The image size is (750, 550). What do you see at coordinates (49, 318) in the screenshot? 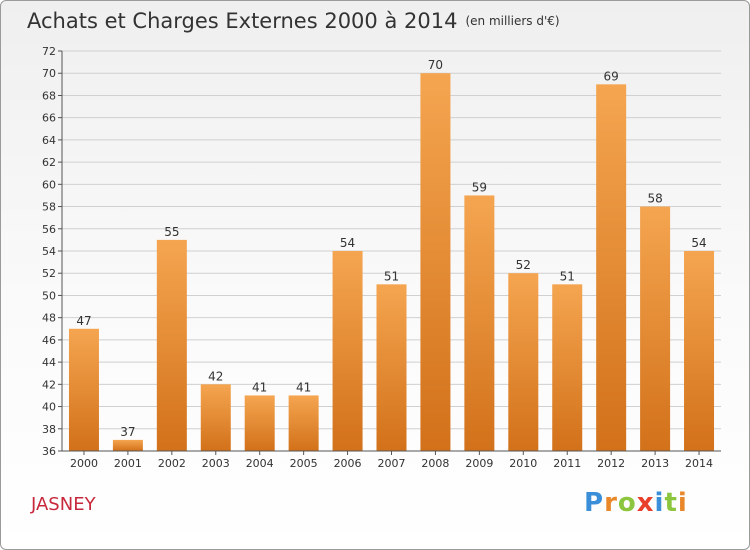
I see `y-tick-label: 48` at bounding box center [49, 318].